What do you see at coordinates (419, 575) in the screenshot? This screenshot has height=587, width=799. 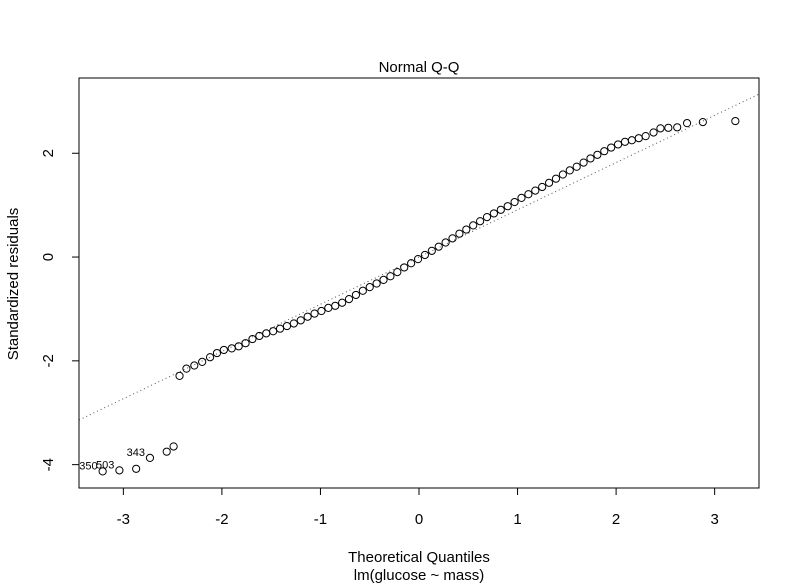 I see `chart-subtitle: lm(glucose ~ mass)` at bounding box center [419, 575].